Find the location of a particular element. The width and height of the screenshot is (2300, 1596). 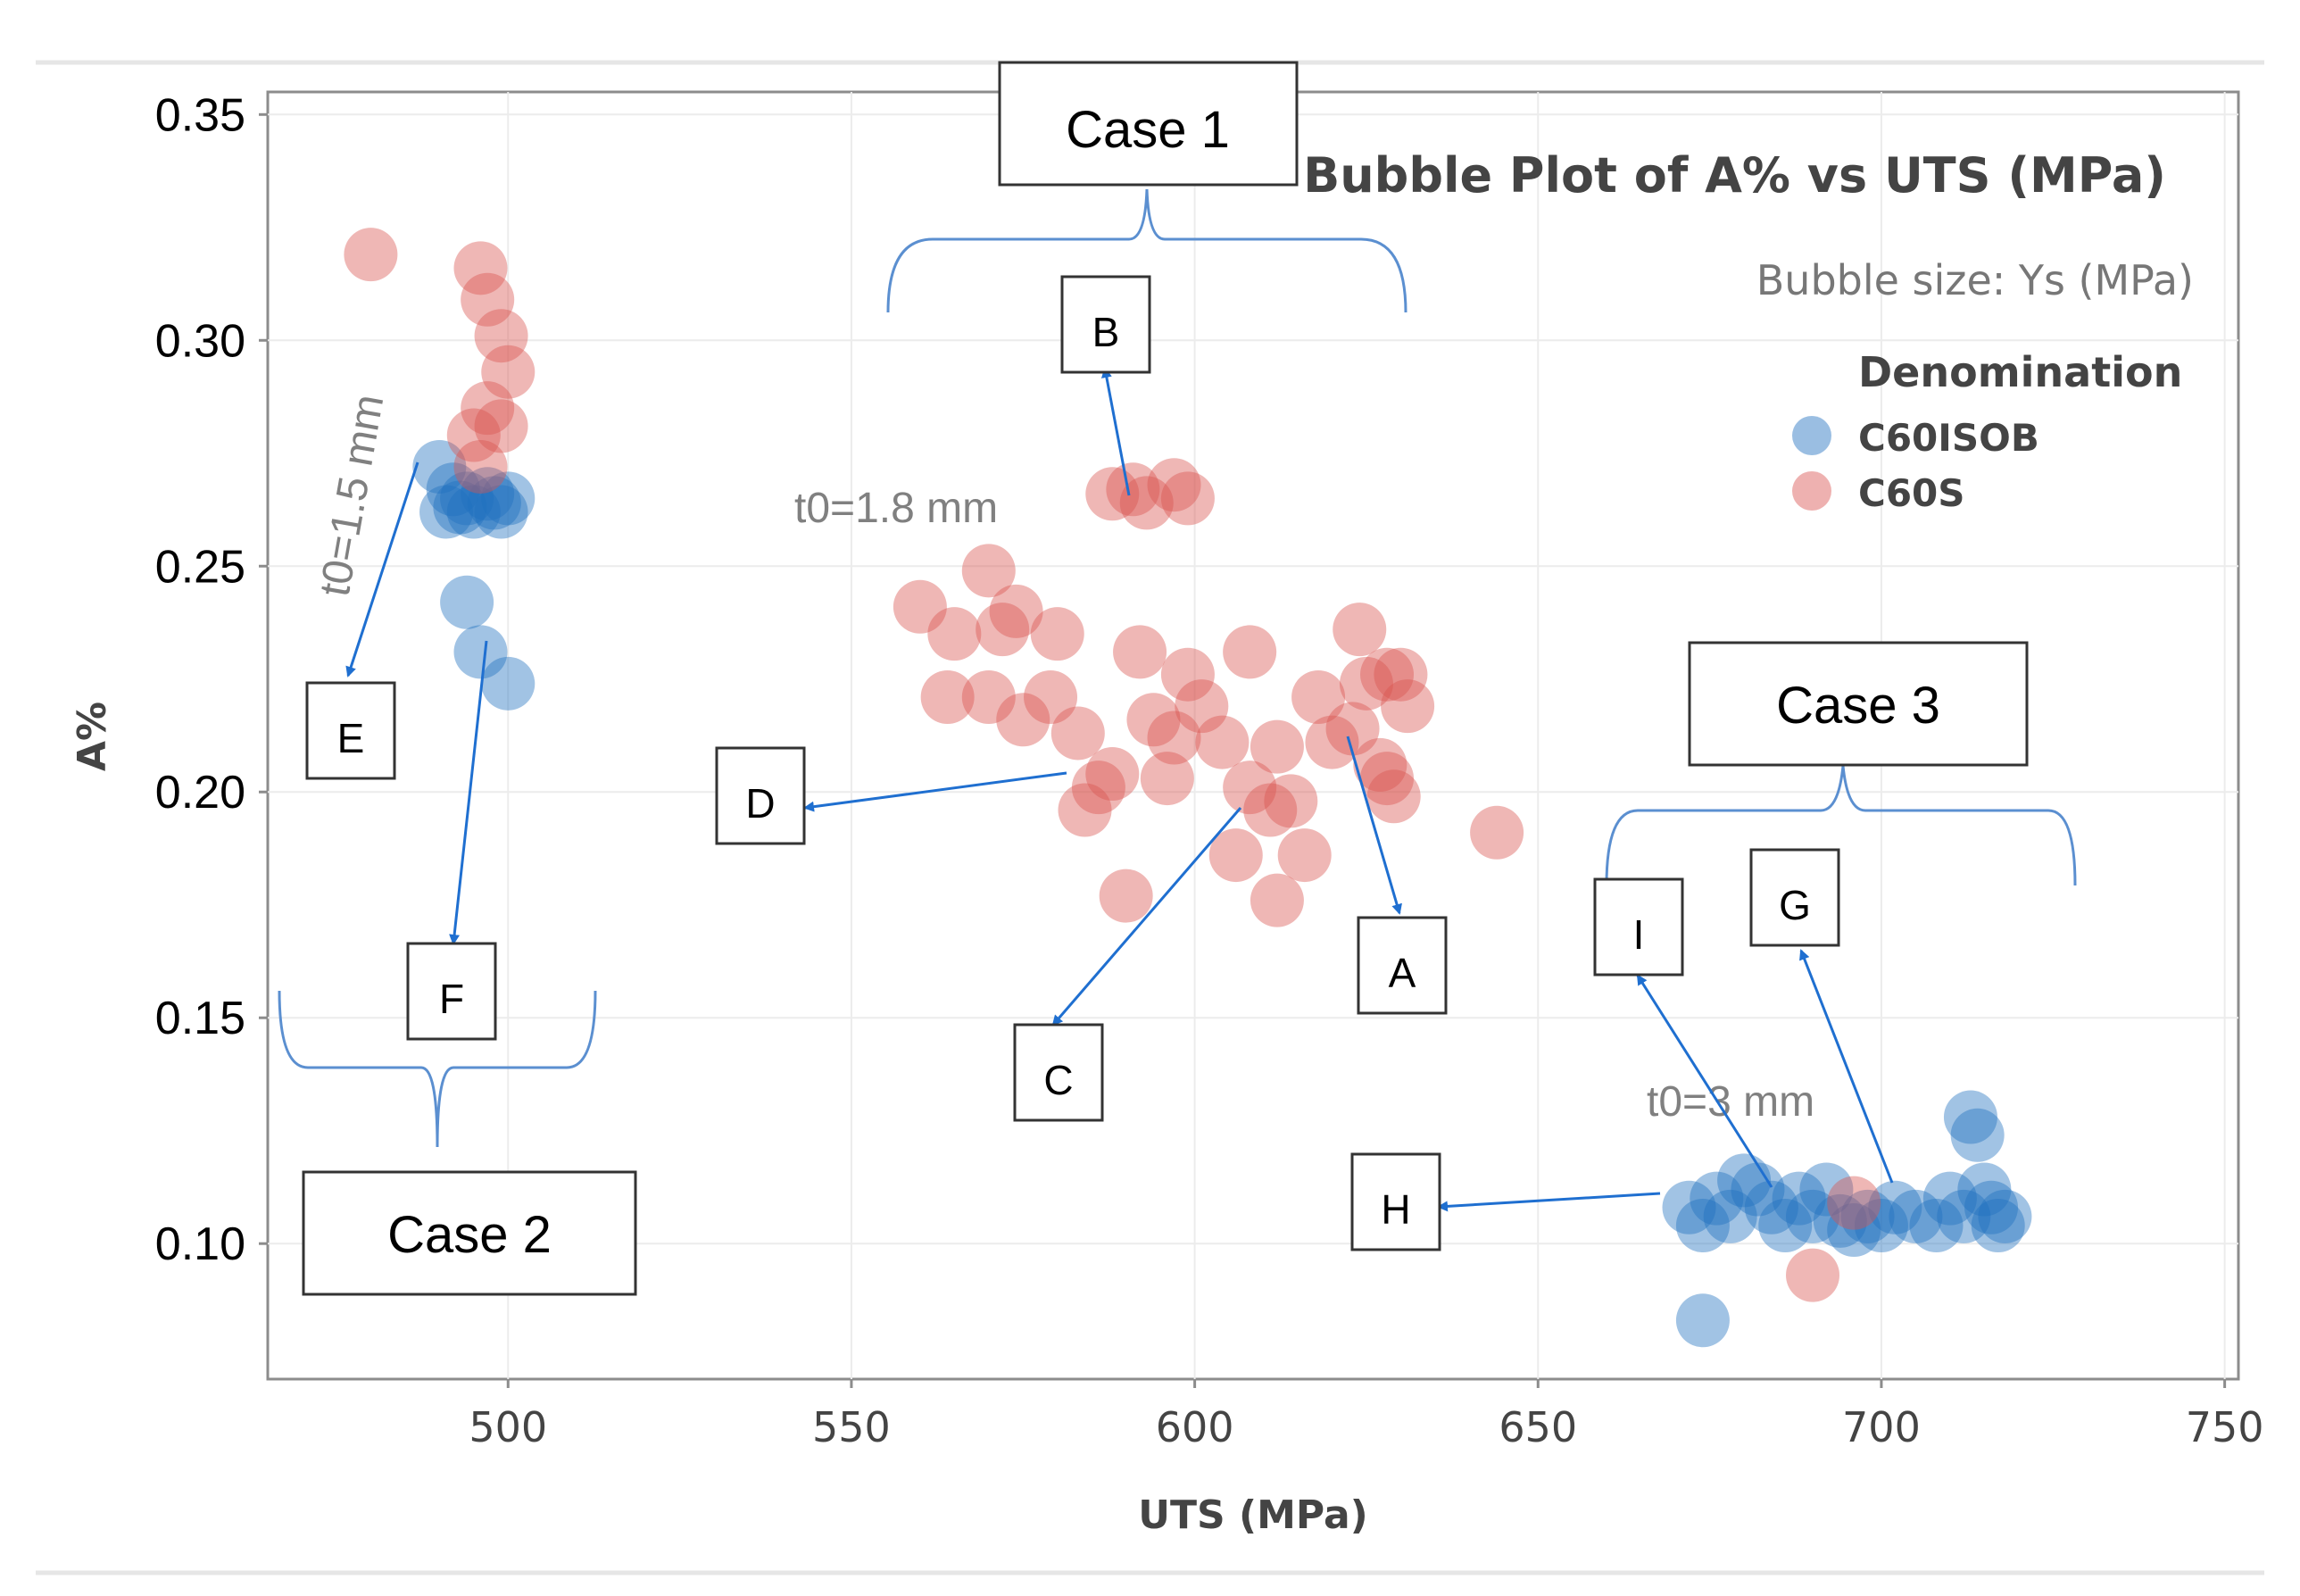

label-box-i: I is located at coordinates (1638, 927).